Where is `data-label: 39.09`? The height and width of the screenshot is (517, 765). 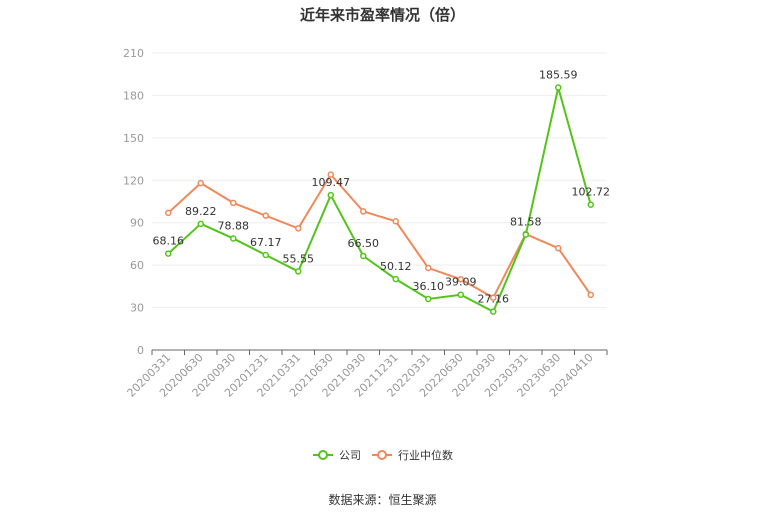
data-label: 39.09 is located at coordinates (461, 282).